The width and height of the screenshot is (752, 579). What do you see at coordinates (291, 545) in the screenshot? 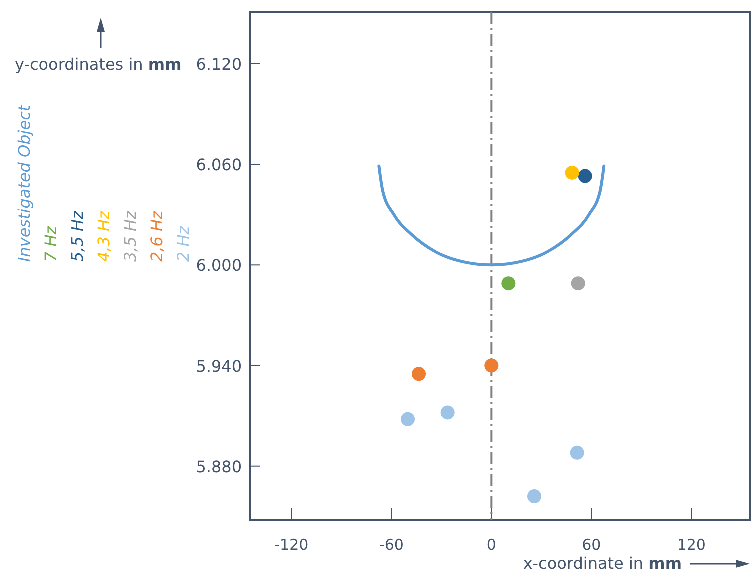
I see `x-tick-label: -120` at bounding box center [291, 545].